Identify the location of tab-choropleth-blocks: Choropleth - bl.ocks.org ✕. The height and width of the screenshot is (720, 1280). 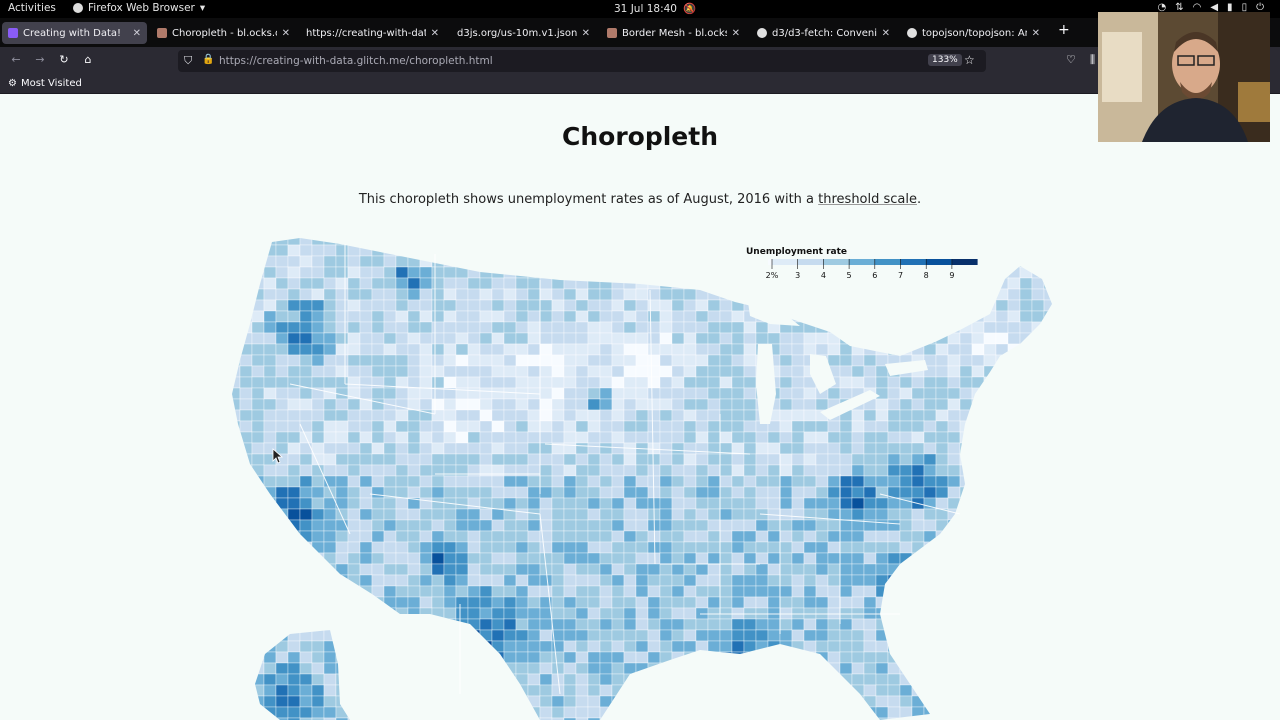
(223, 33).